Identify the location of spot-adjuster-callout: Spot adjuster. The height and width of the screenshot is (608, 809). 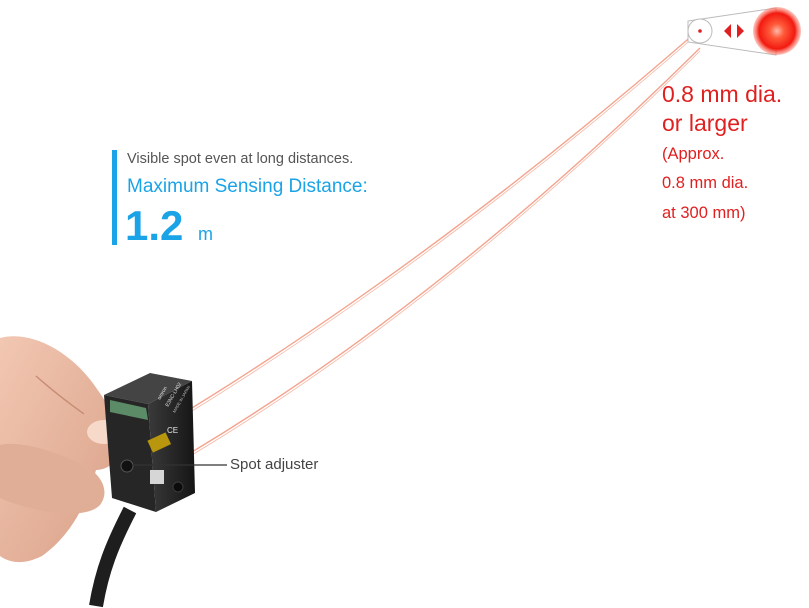
(274, 464).